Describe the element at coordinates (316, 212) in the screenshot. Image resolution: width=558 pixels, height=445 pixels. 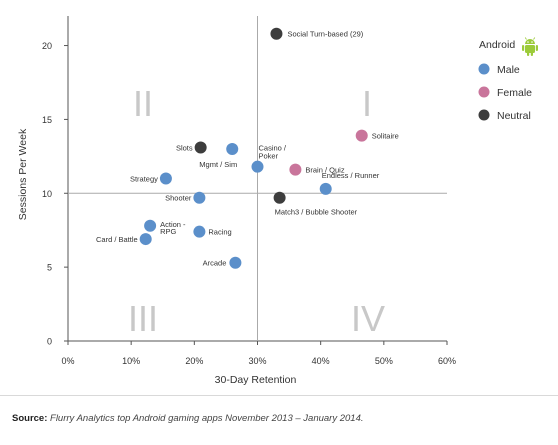
I see `data-point-label: Match3 / Bubble Shooter` at that location.